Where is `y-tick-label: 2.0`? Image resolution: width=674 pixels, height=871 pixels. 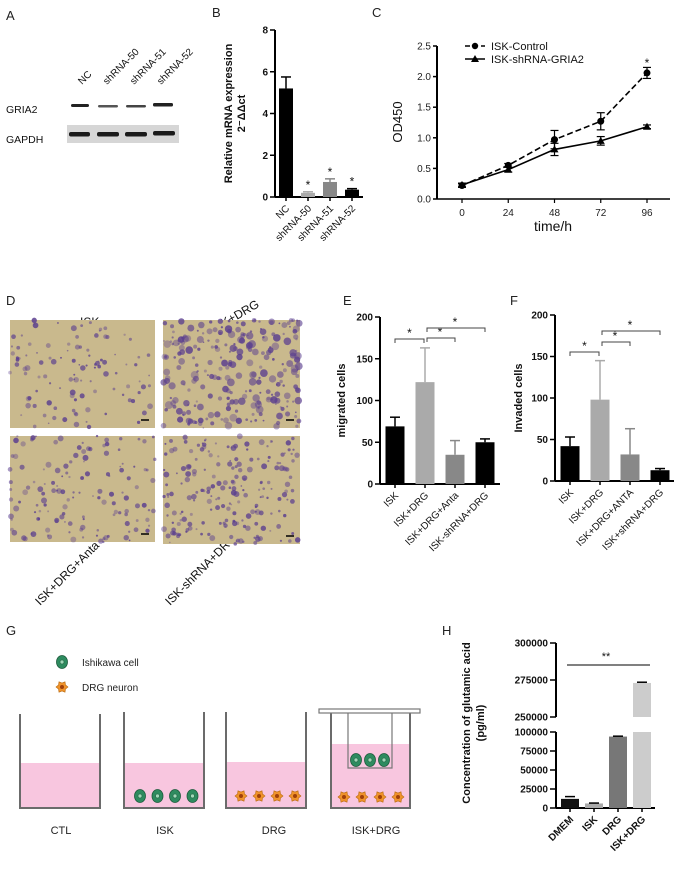
y-tick-label: 2.0 is located at coordinates (424, 77).